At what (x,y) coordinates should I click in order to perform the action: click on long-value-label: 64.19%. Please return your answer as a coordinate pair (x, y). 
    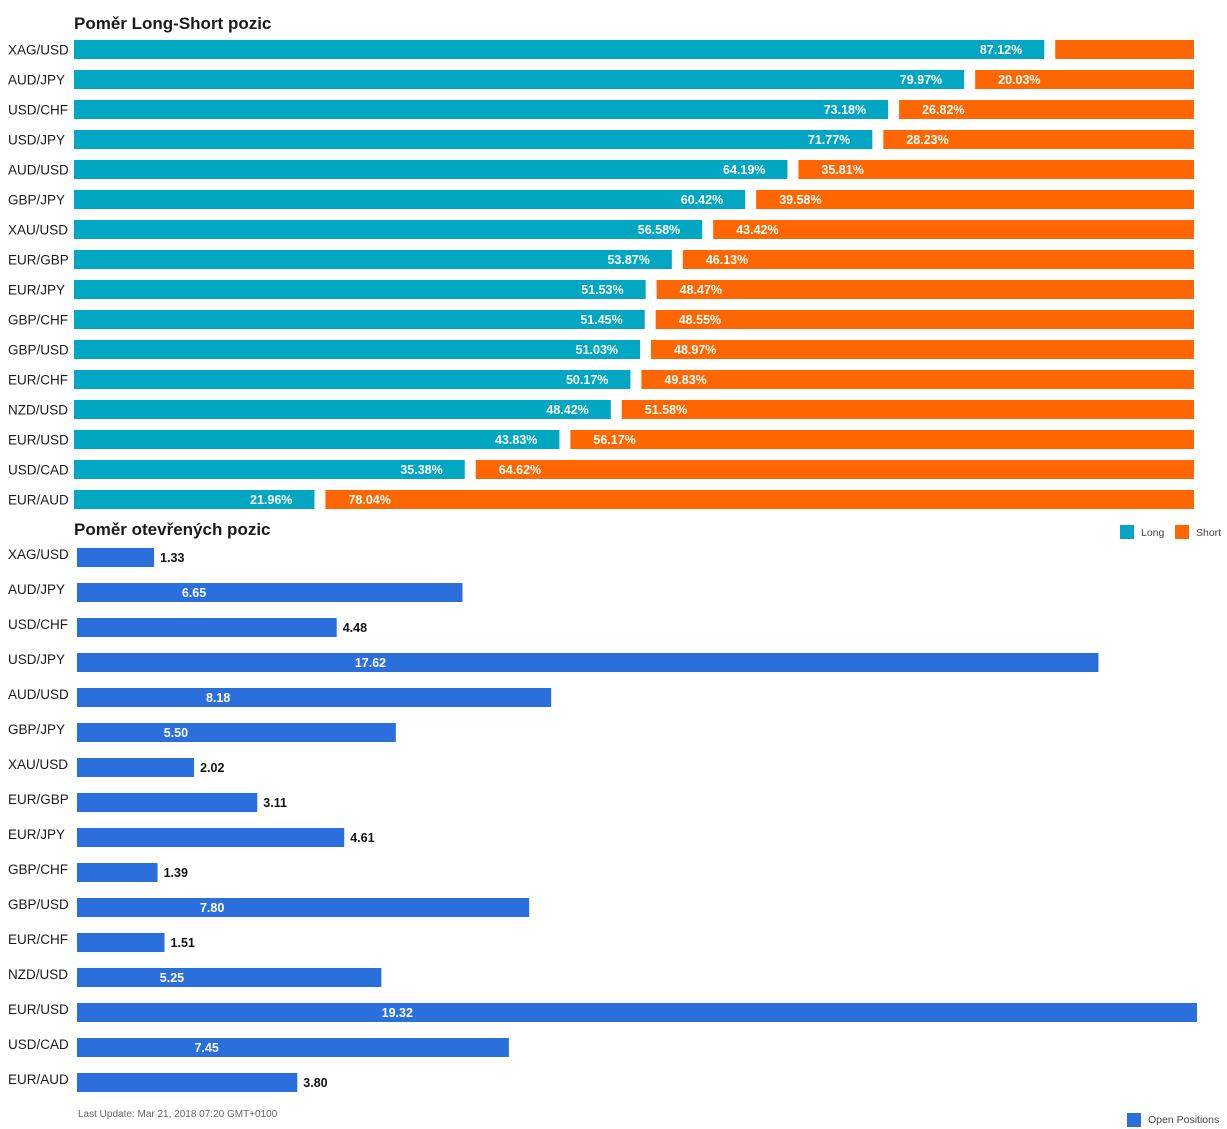
    Looking at the image, I should click on (744, 170).